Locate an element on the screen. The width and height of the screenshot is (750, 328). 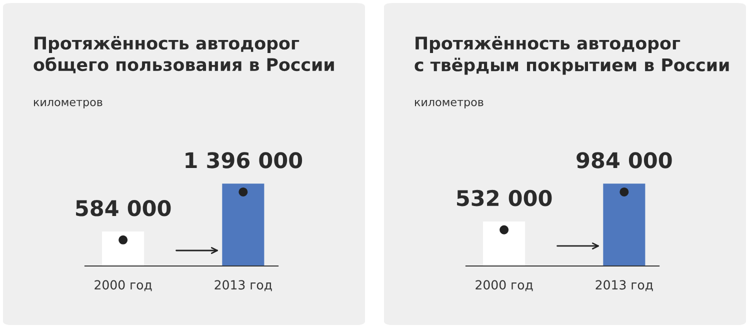
data-label: 584 000 is located at coordinates (123, 208).